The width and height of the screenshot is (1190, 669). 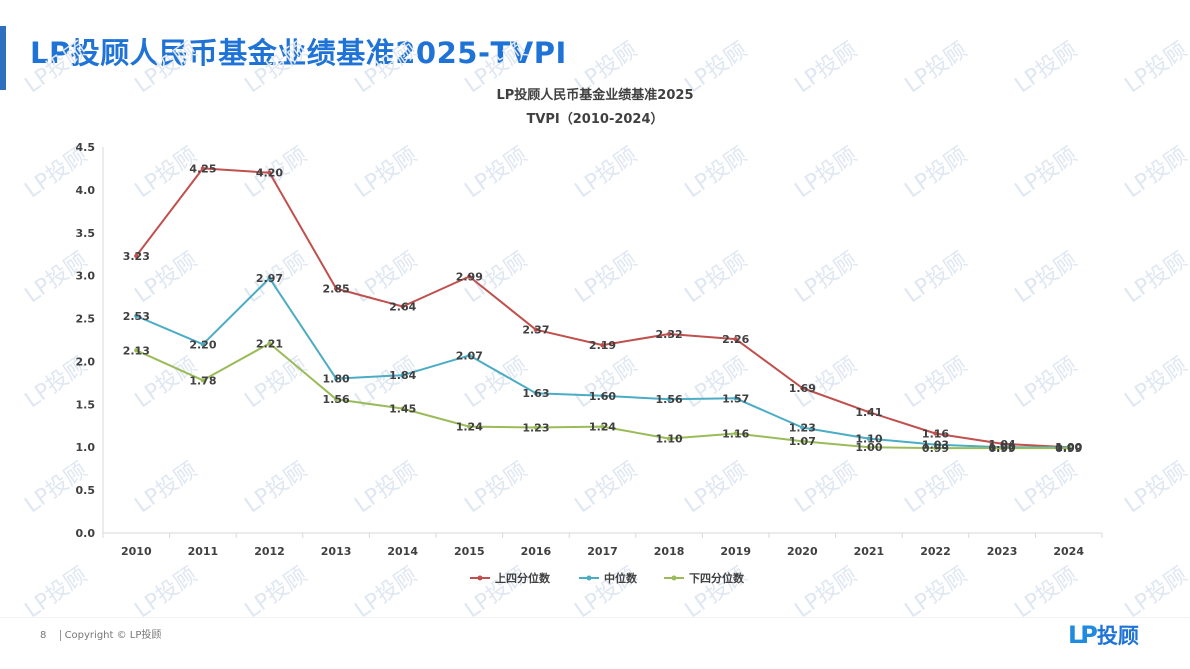 I want to click on x-tick-label: 2011, so click(x=203, y=551).